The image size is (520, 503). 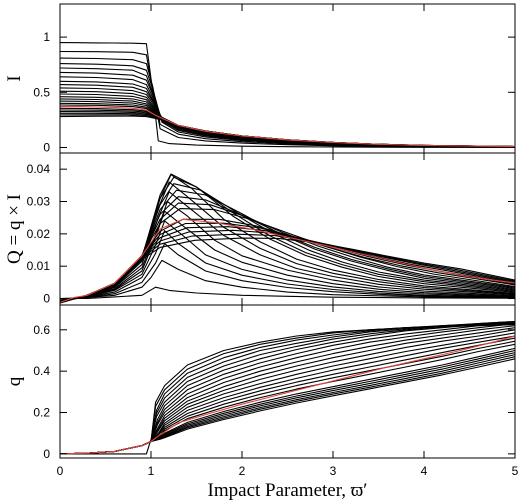 What do you see at coordinates (424, 471) in the screenshot?
I see `x-tick-label-4: 4` at bounding box center [424, 471].